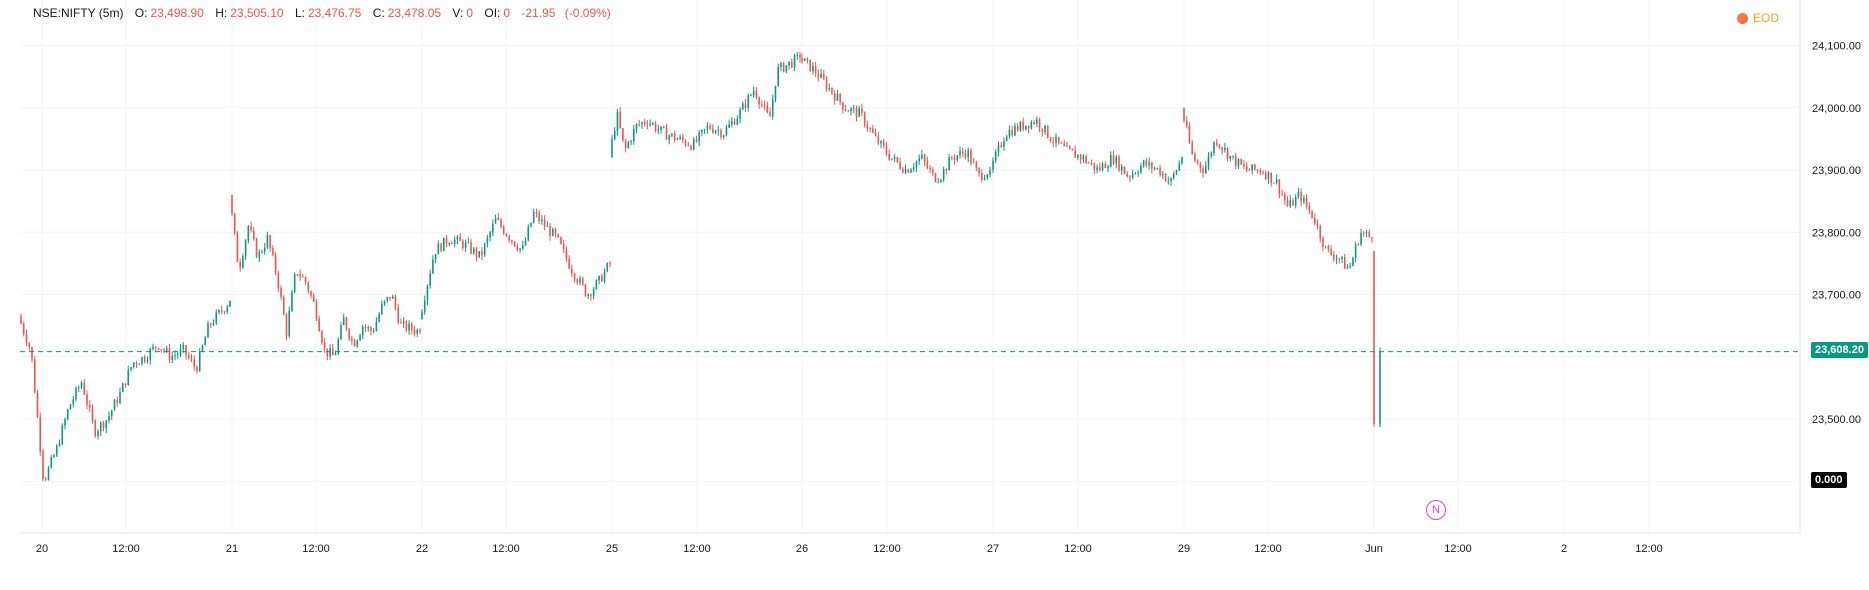 The image size is (1869, 590). Describe the element at coordinates (612, 549) in the screenshot. I see `time-tick-label: 25` at that location.